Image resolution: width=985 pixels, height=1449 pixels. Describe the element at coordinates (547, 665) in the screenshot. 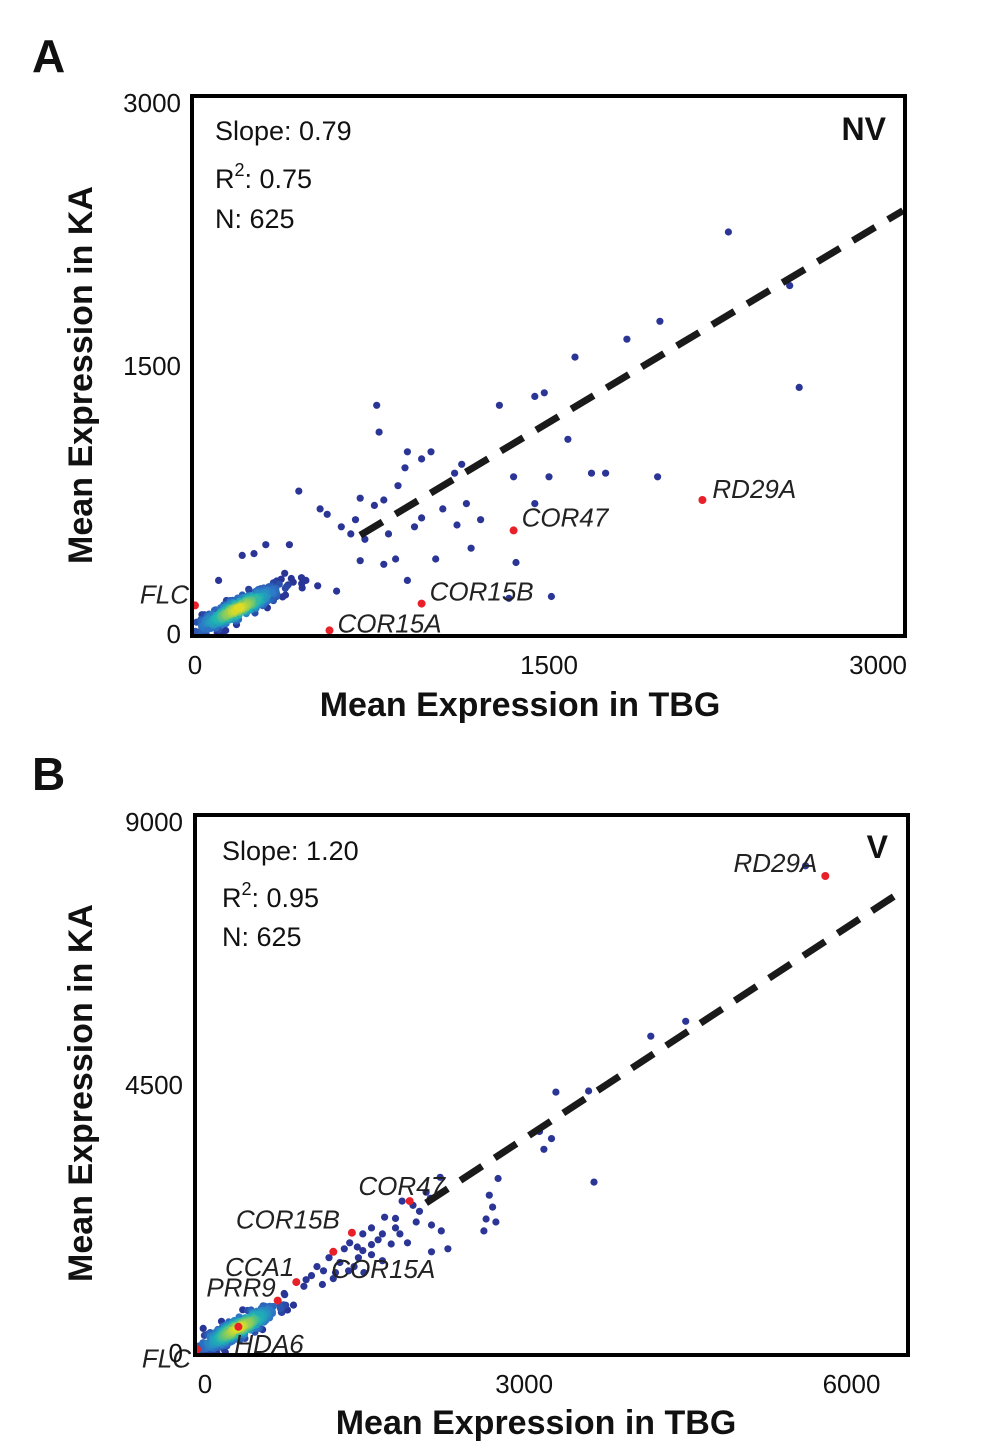

I see `panel-a-x-ticks: 0 1500 3000` at that location.